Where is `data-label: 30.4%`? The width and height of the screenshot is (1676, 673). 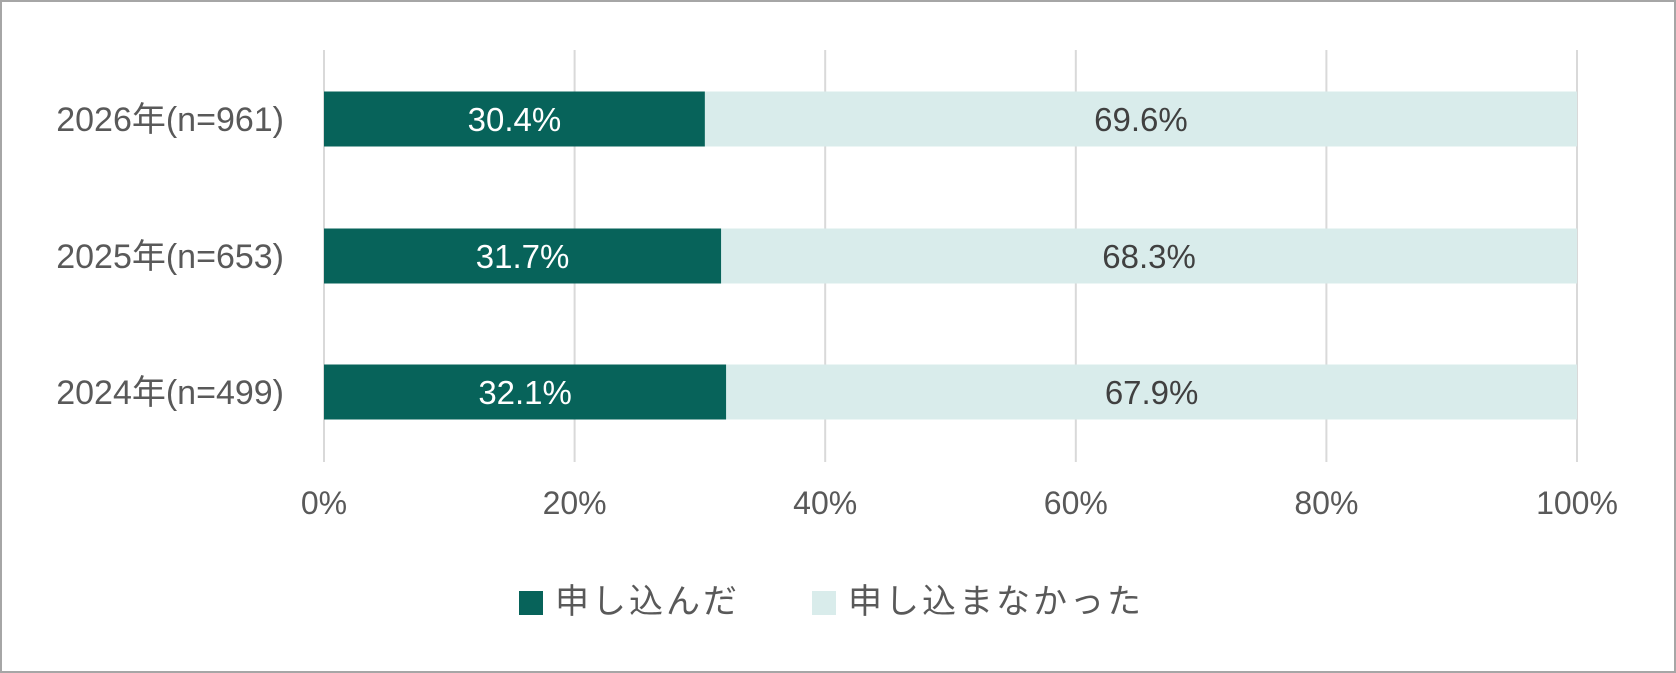 data-label: 30.4% is located at coordinates (515, 119).